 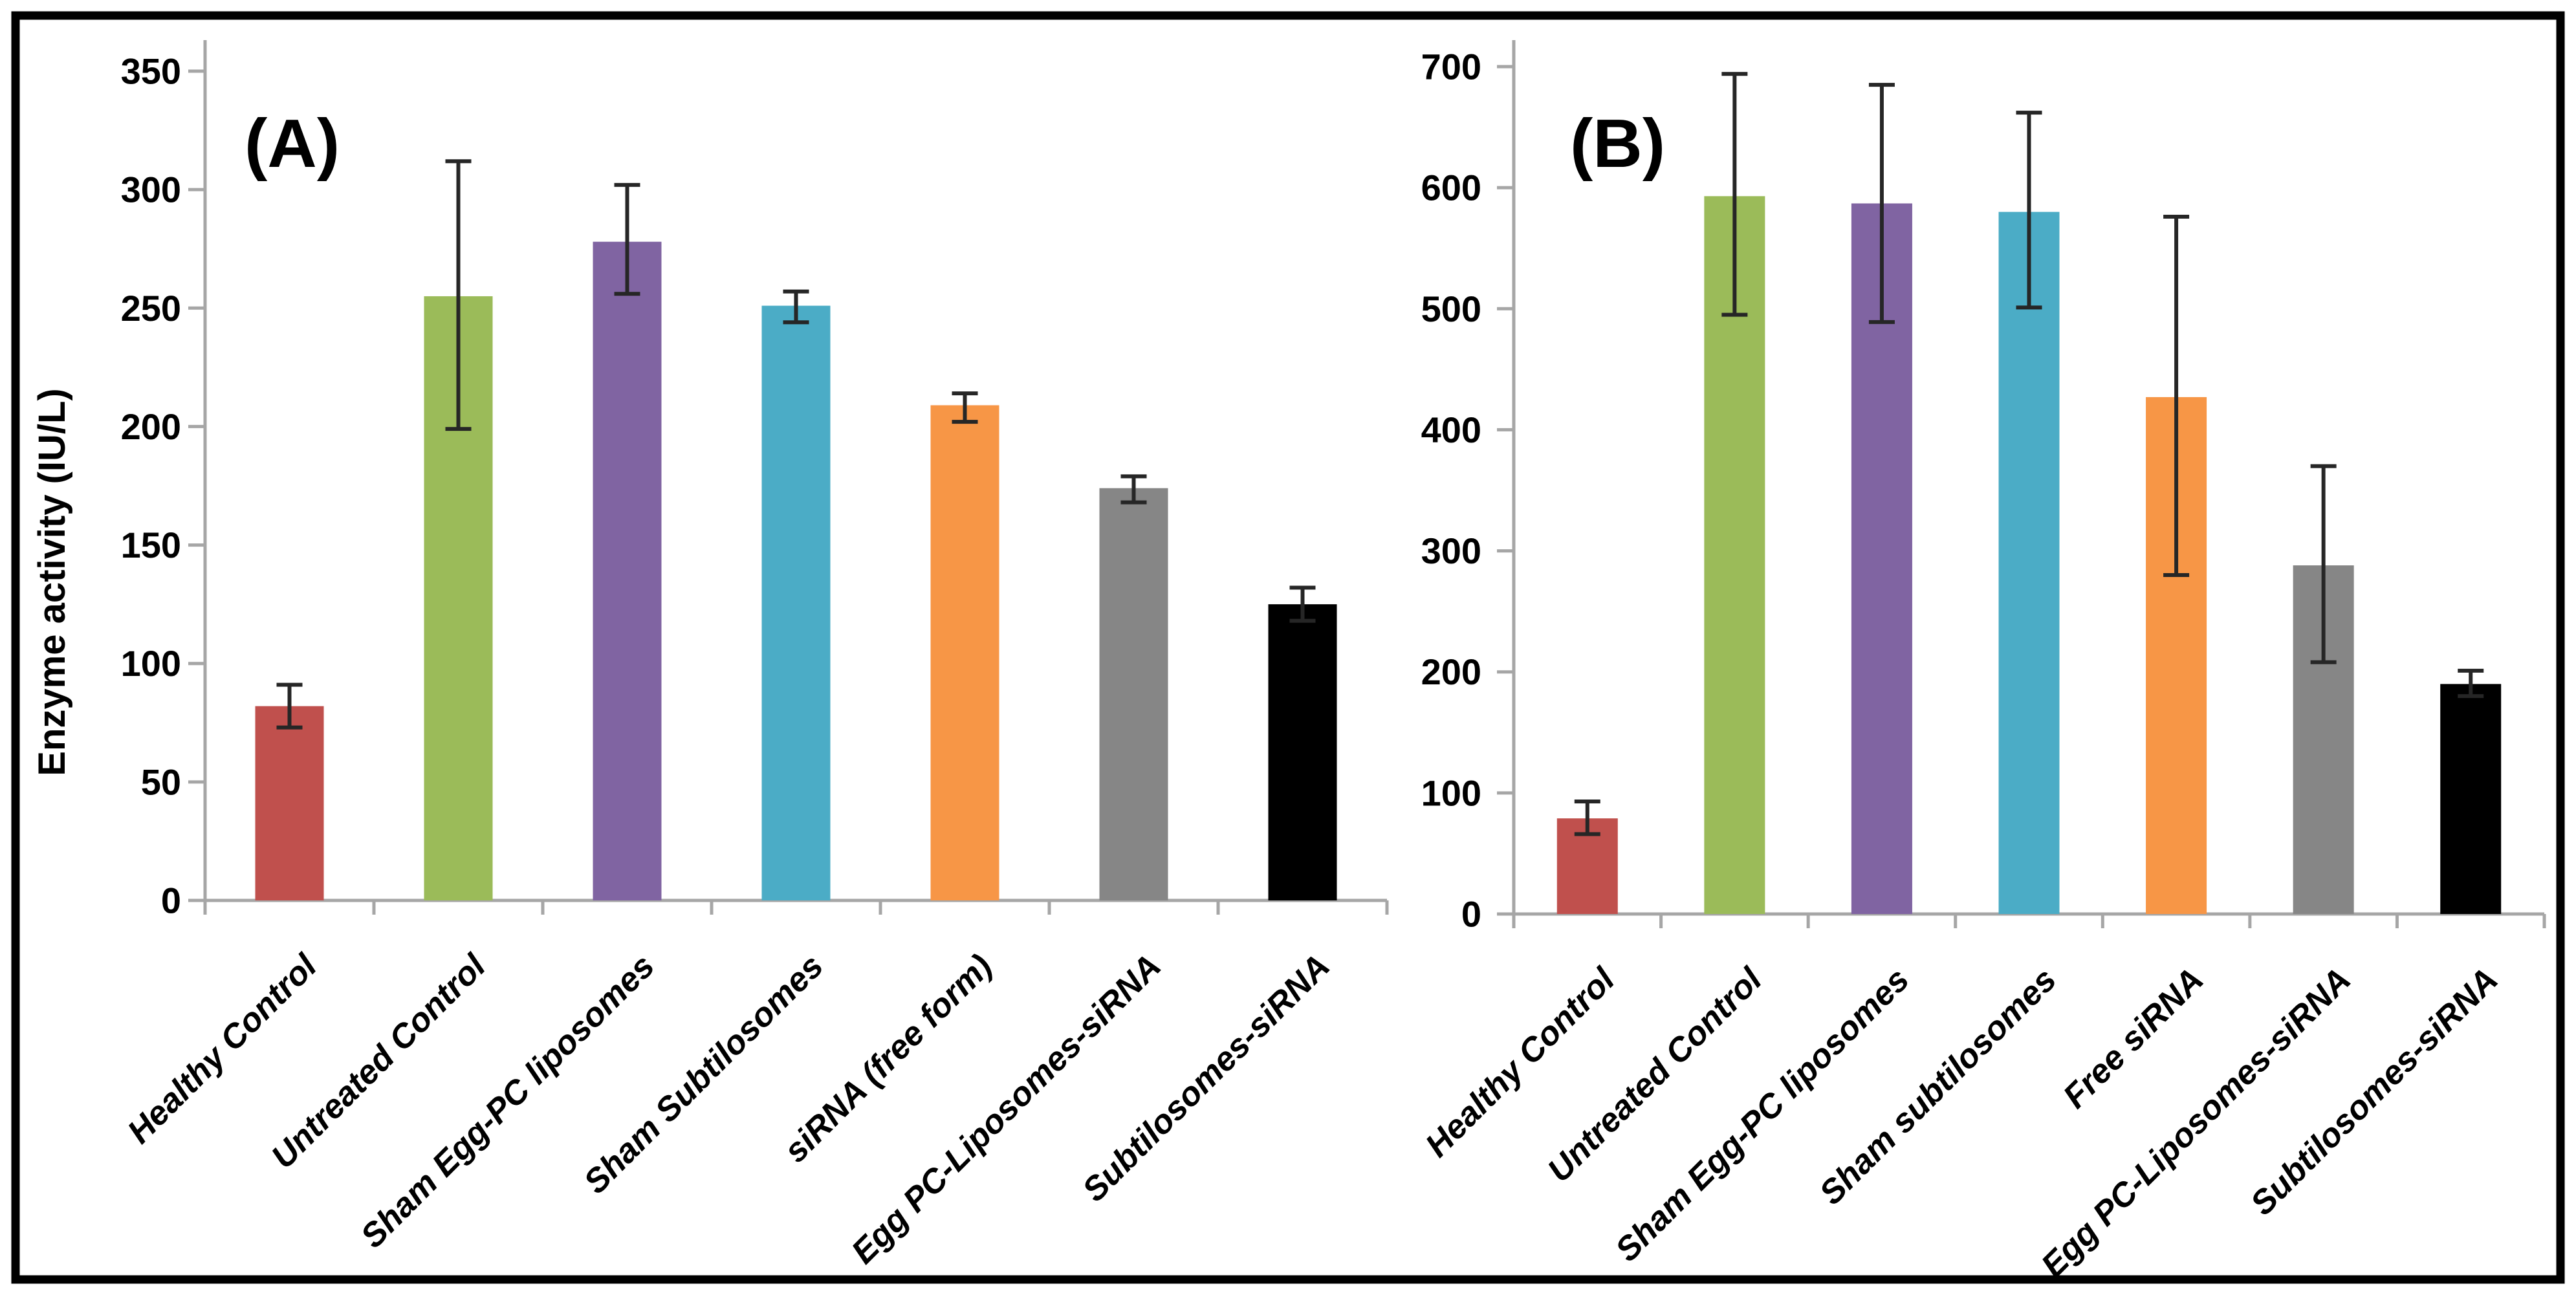 What do you see at coordinates (1618, 143) in the screenshot?
I see `panel-b-label: (B)` at bounding box center [1618, 143].